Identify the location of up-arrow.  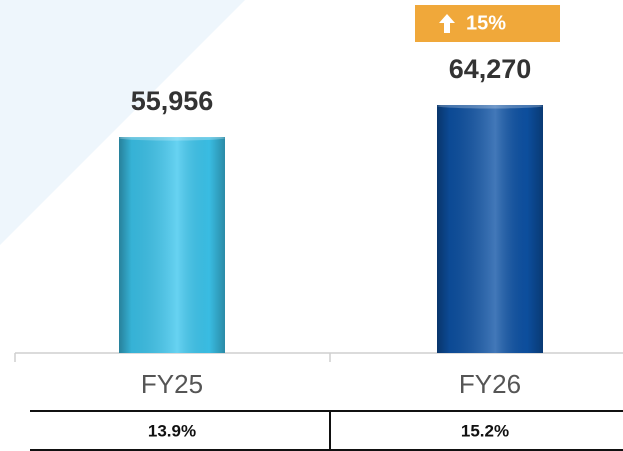
(447, 23).